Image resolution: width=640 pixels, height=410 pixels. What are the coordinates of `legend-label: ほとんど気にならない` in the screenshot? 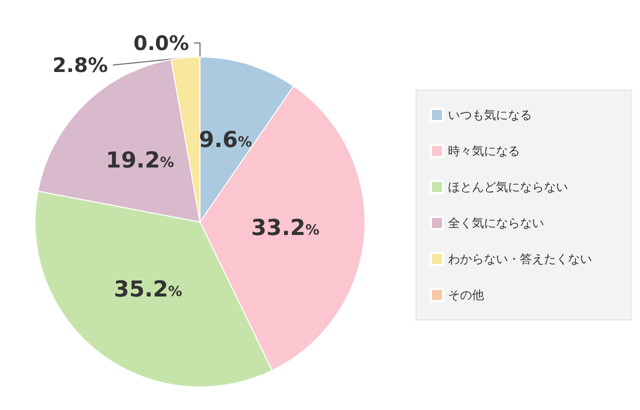 It's located at (508, 187).